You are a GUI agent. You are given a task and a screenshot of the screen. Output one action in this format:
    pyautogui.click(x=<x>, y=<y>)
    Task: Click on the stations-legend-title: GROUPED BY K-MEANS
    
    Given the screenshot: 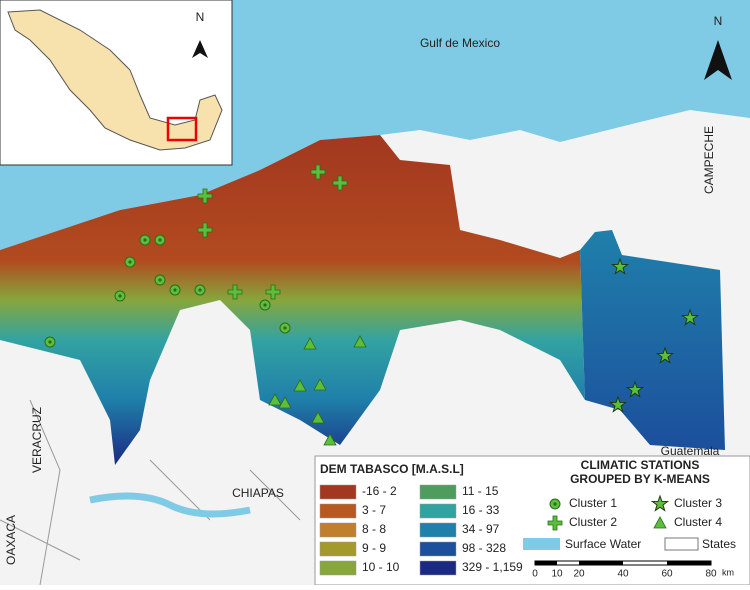 What is the action you would take?
    pyautogui.click(x=640, y=479)
    